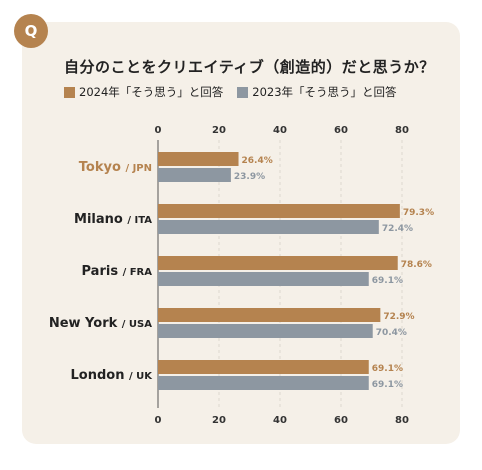 This screenshot has height=470, width=482. What do you see at coordinates (85, 323) in the screenshot?
I see `category-city: New York` at bounding box center [85, 323].